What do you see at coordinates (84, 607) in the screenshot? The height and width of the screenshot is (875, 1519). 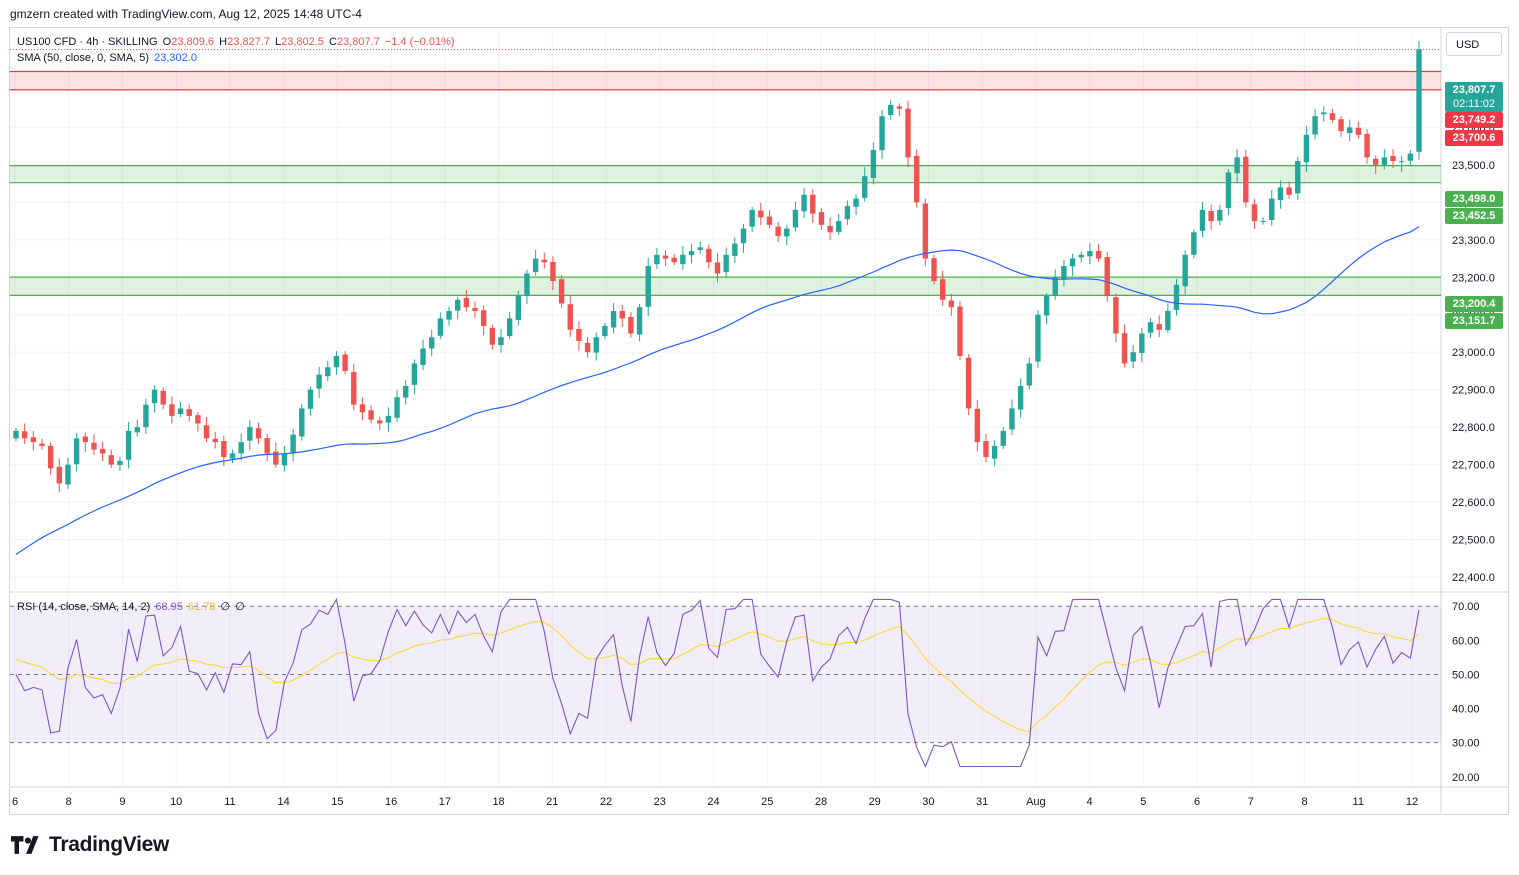 I see `rsi-label: RSI (14, close, SMA, 14, 2)` at bounding box center [84, 607].